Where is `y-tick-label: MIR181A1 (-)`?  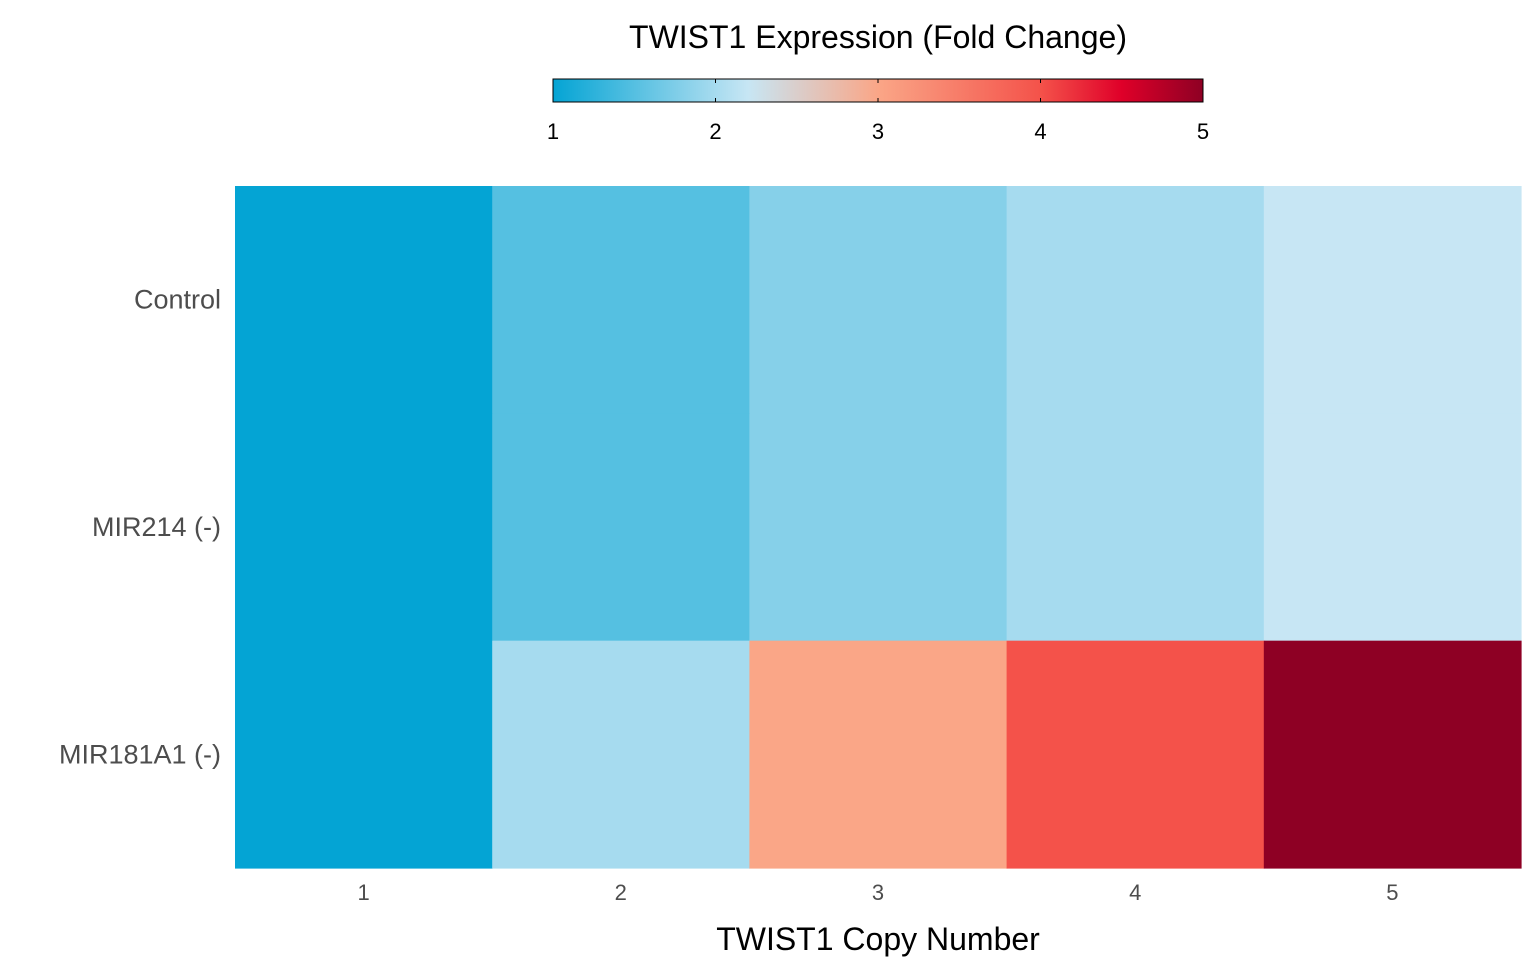
y-tick-label: MIR181A1 (-) is located at coordinates (140, 754).